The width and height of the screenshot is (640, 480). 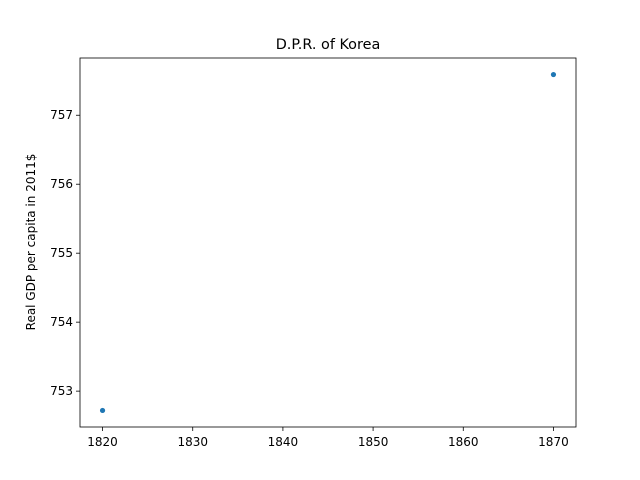 What do you see at coordinates (61, 322) in the screenshot?
I see `y-tick-label: 754` at bounding box center [61, 322].